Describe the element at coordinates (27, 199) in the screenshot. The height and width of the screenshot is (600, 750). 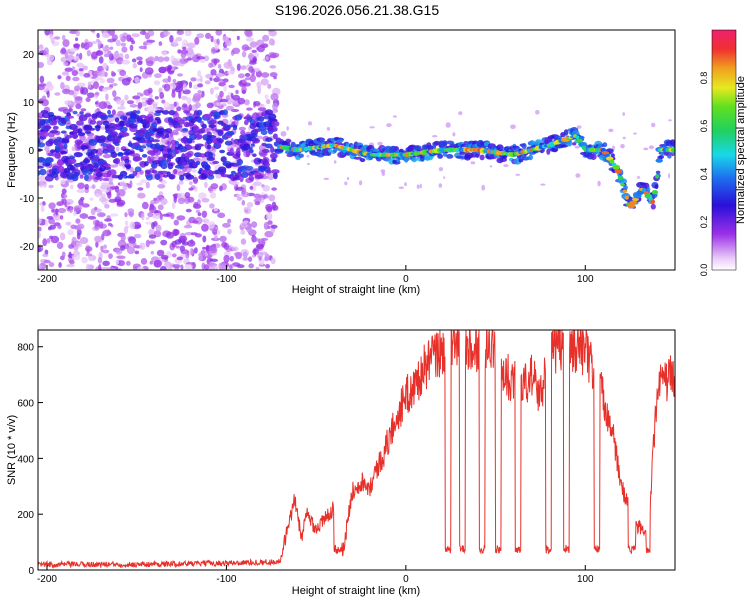
I see `y-tick-label: -10` at that location.